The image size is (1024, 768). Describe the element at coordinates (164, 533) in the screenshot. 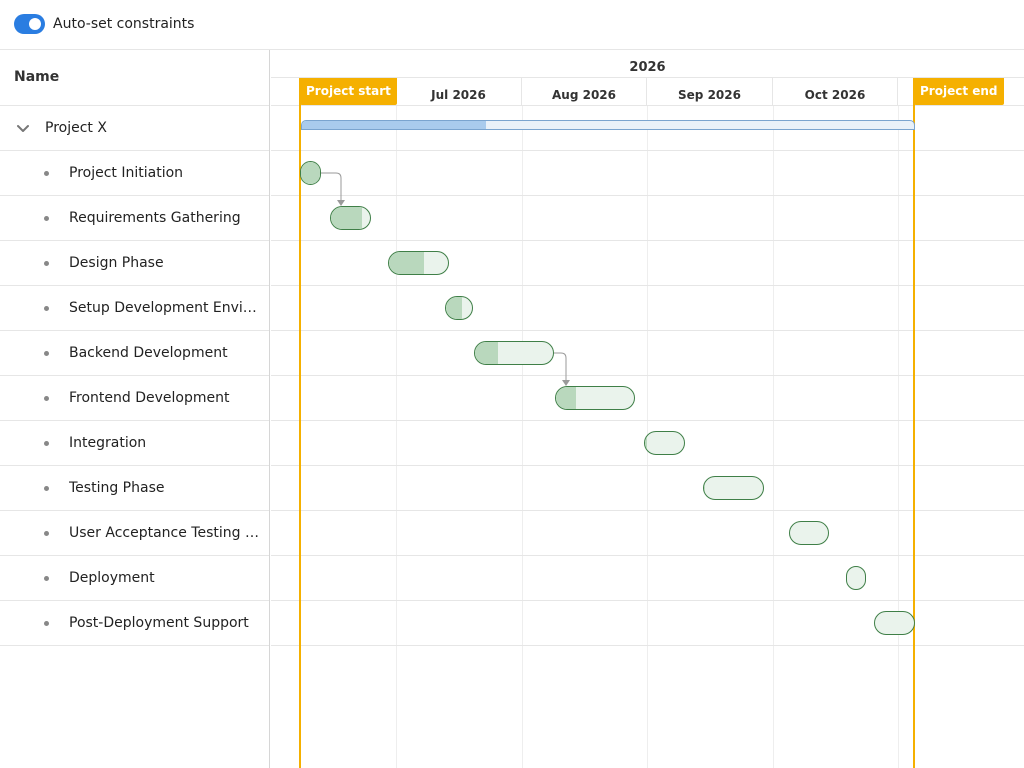

I see `task-name: User Acceptance Testing (UAT)` at that location.